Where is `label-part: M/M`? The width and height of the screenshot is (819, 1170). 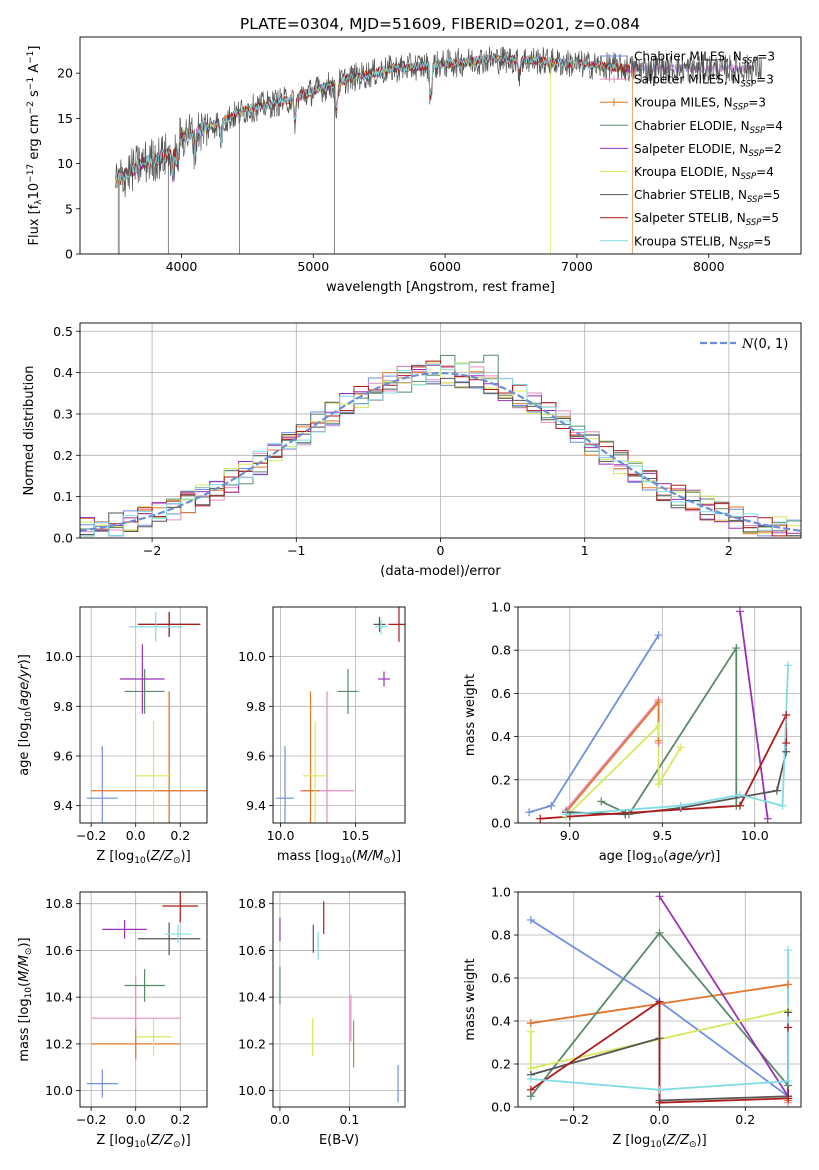
label-part: M/M is located at coordinates (370, 856).